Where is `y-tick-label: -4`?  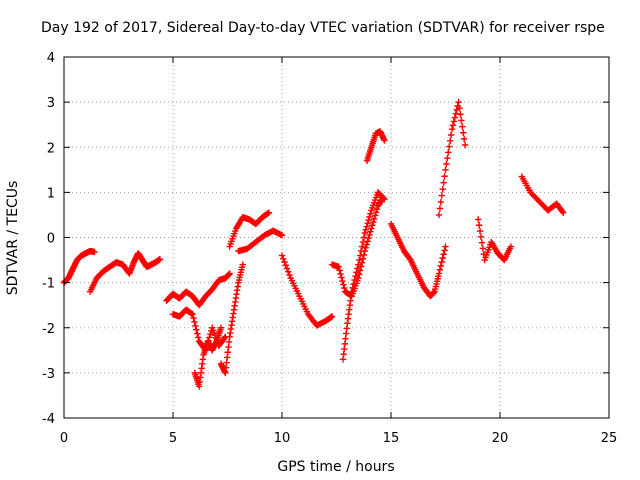 y-tick-label: -4 is located at coordinates (48, 419).